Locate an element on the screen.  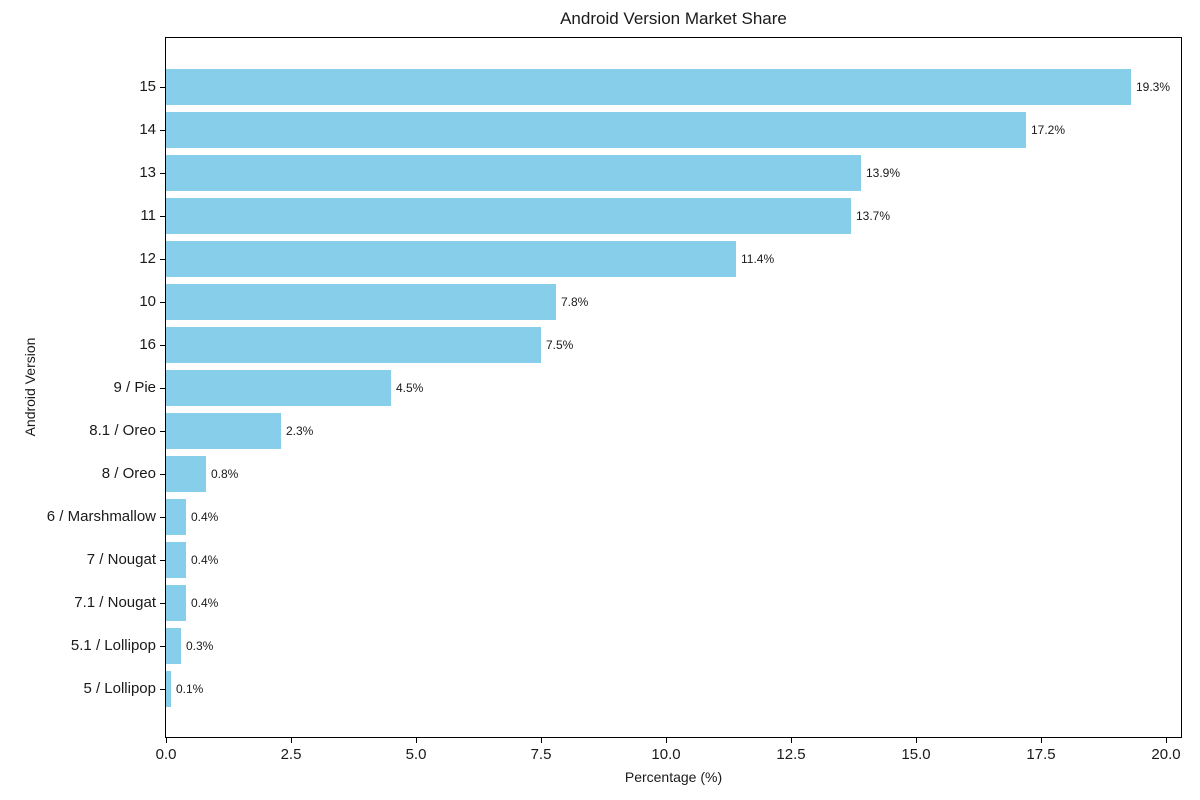
bar-value-label: 0.1% is located at coordinates (190, 688).